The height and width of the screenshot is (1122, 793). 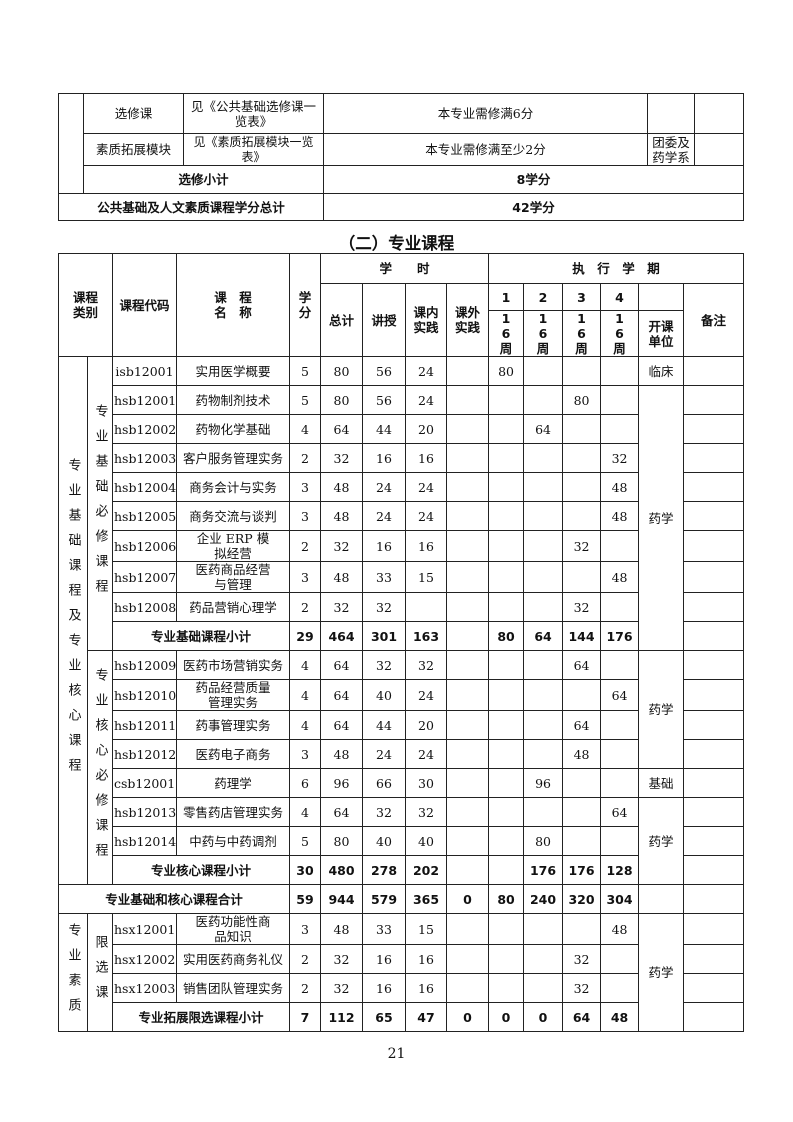 What do you see at coordinates (402, 959) in the screenshot?
I see `table-row: hsx12002 实用医药商务礼仪 2 32 16 16 32` at bounding box center [402, 959].